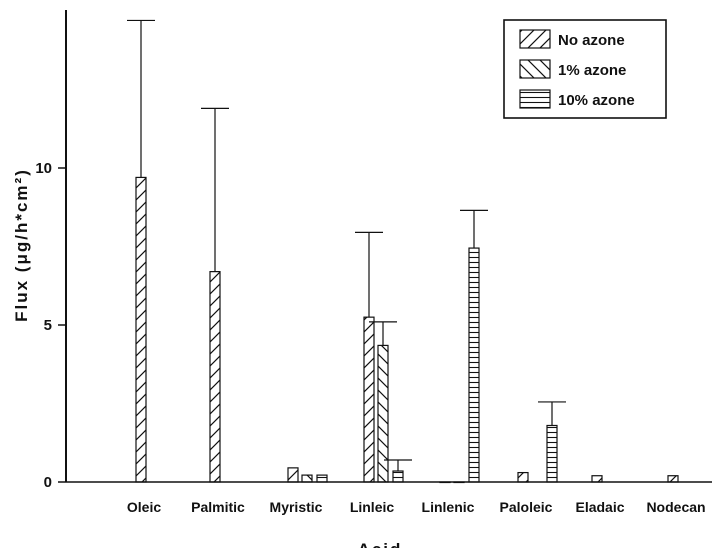  Describe the element at coordinates (144, 507) in the screenshot. I see `x-tick-label: Oleic` at that location.